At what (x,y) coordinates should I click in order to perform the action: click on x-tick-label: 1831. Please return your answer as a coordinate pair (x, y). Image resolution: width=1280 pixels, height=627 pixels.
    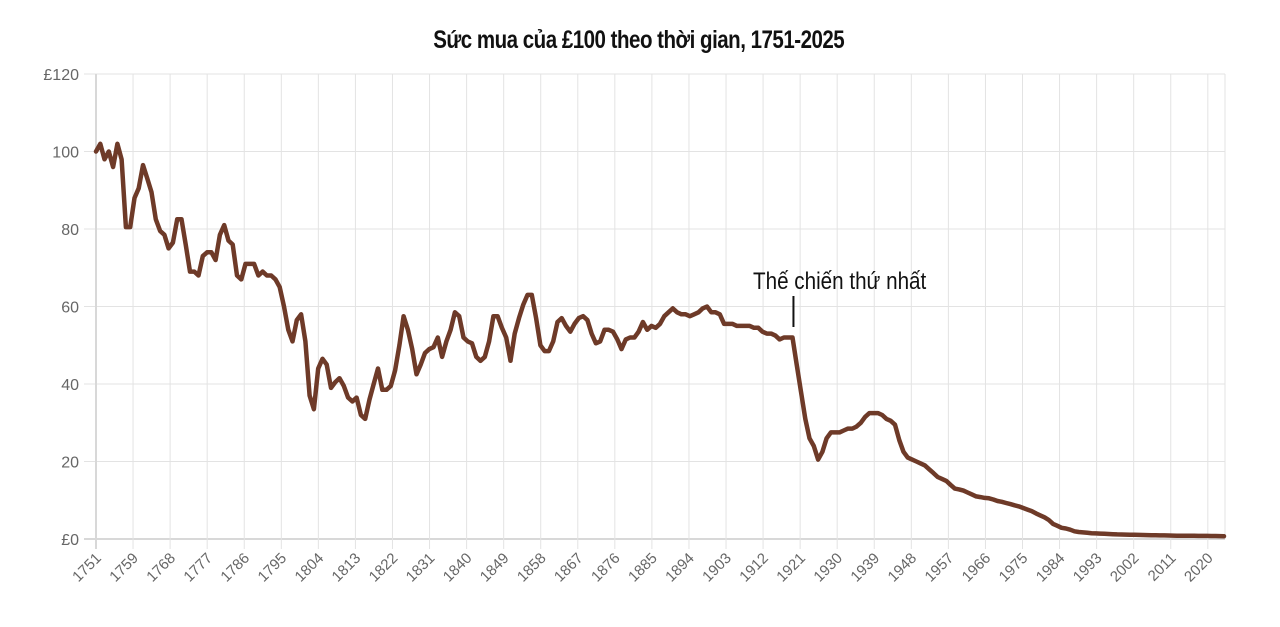
    Looking at the image, I should click on (421, 568).